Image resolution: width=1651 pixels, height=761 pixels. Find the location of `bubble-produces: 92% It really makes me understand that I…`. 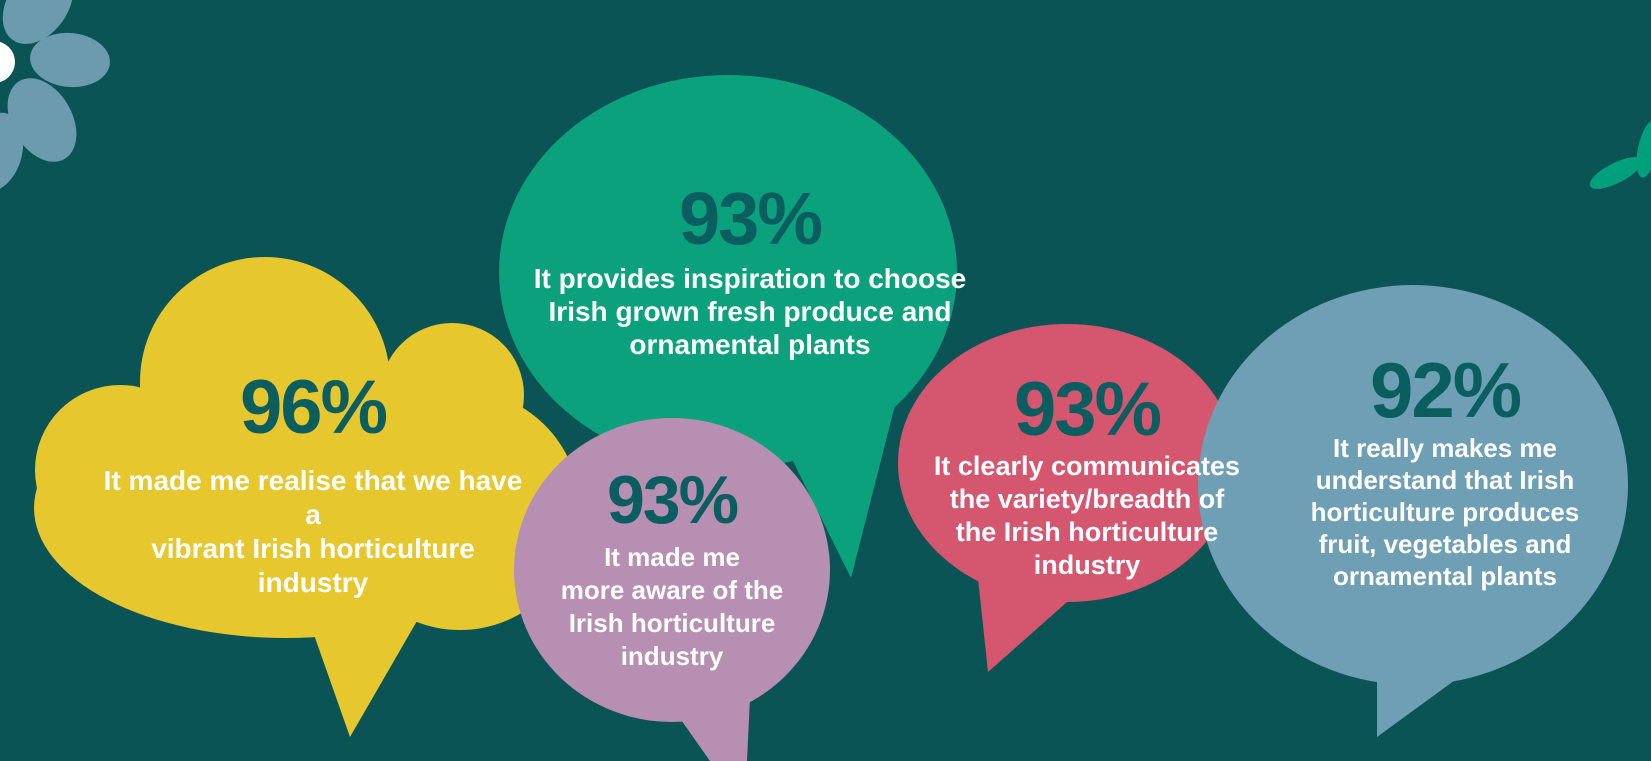

bubble-produces: 92% It really makes me understand that I… is located at coordinates (1445, 470).